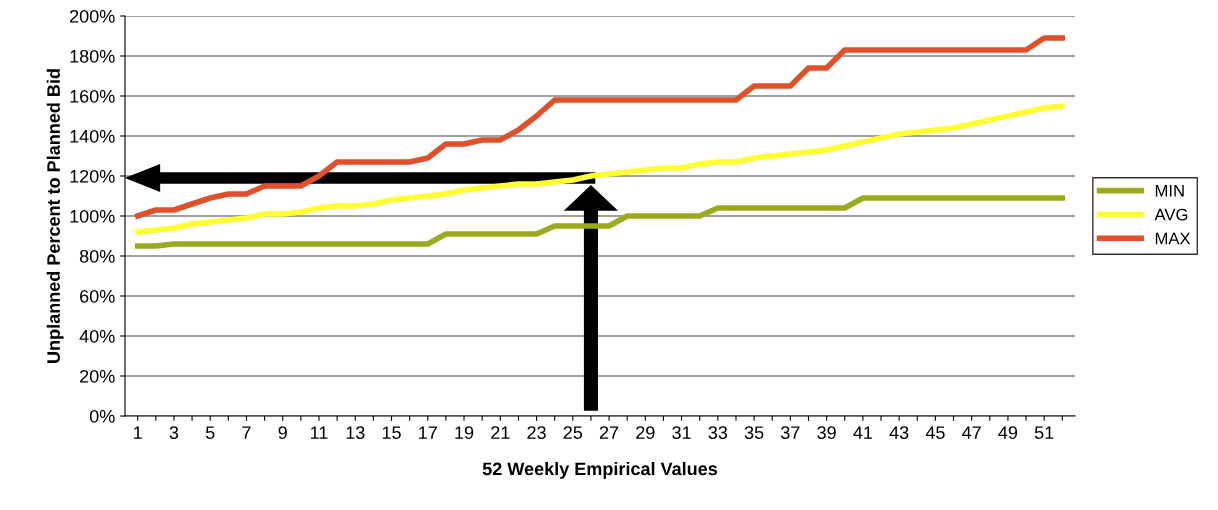 This screenshot has height=510, width=1218. What do you see at coordinates (1173, 238) in the screenshot?
I see `legend-label: MAX` at bounding box center [1173, 238].